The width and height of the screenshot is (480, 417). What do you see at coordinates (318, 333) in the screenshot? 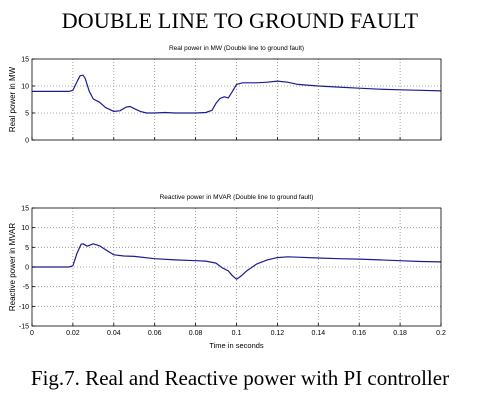
I see `x-tick-label: 0.14` at bounding box center [318, 333].